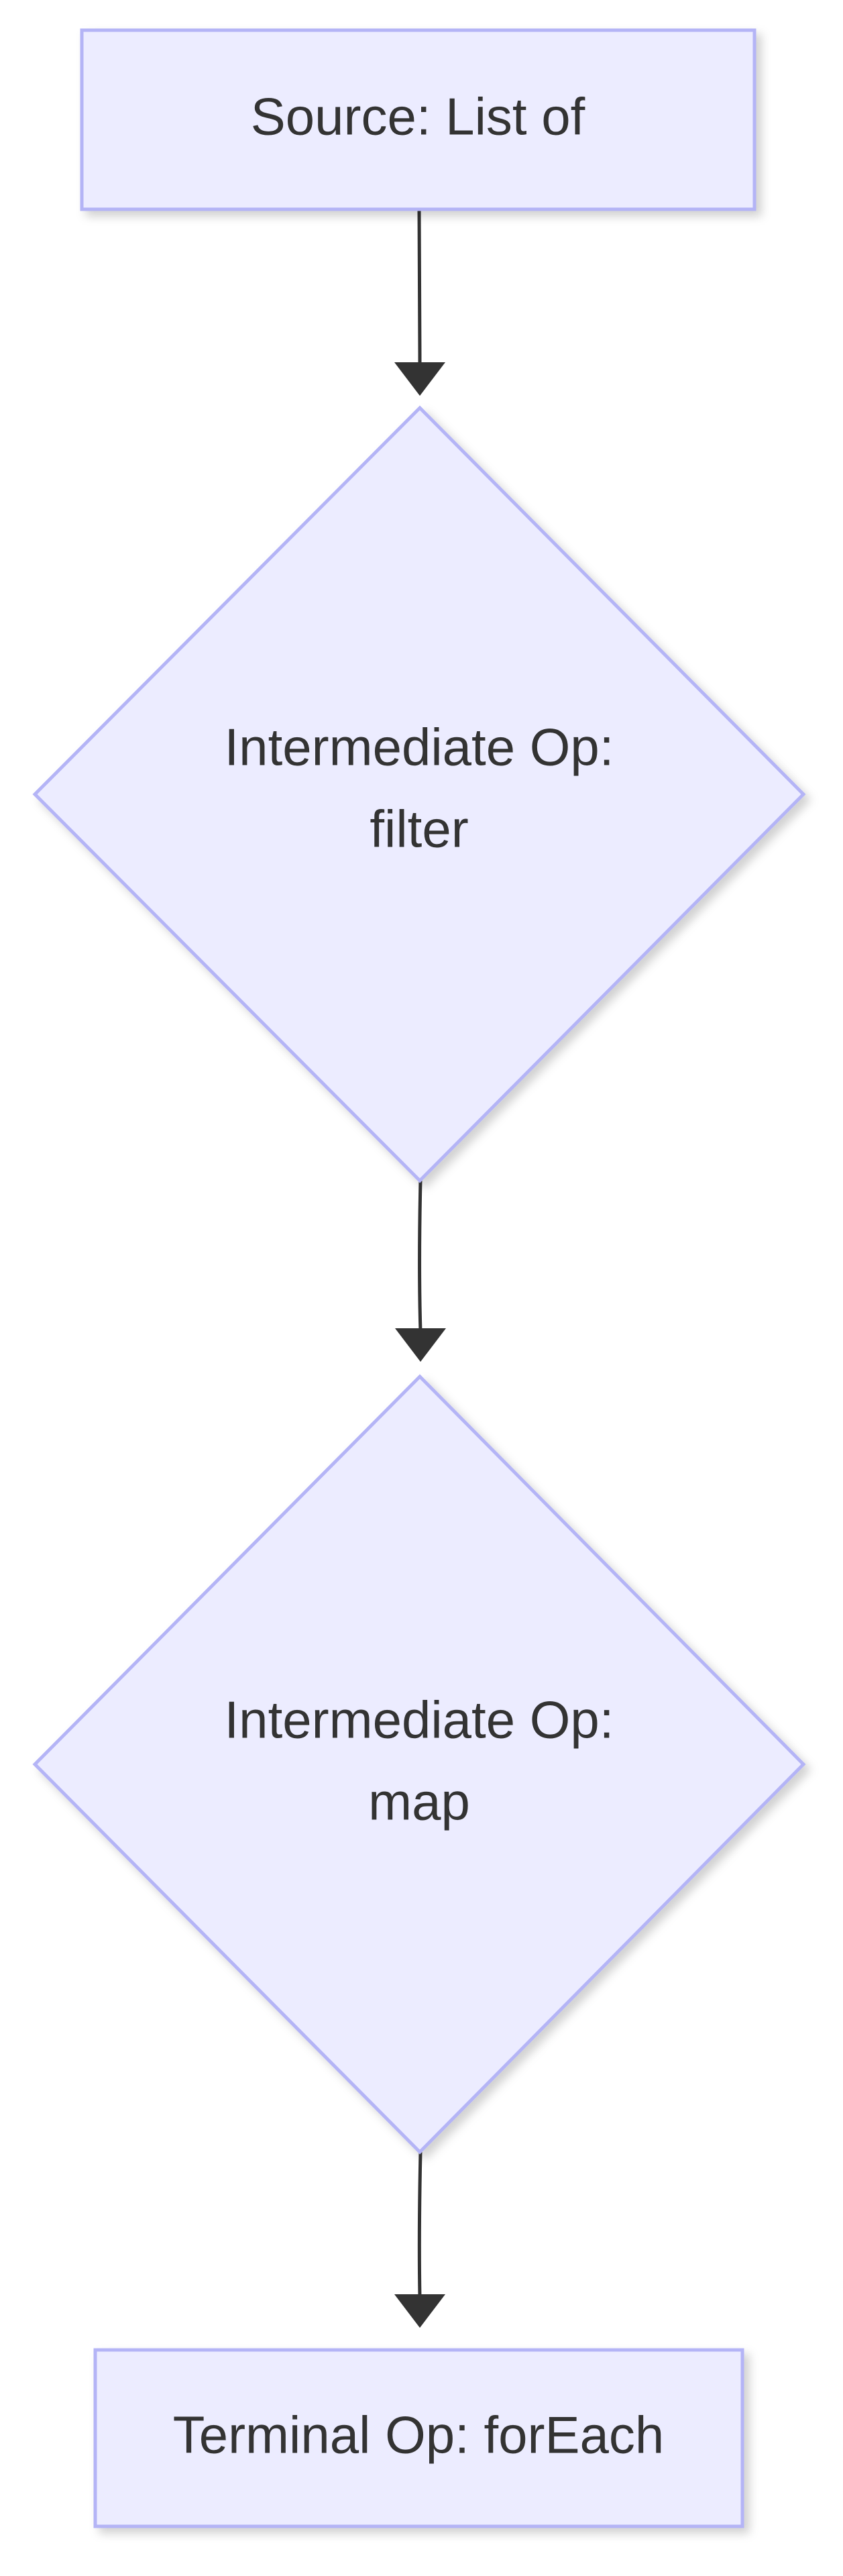 The image size is (843, 2576). I want to click on edge-source-to-filter, so click(419, 302).